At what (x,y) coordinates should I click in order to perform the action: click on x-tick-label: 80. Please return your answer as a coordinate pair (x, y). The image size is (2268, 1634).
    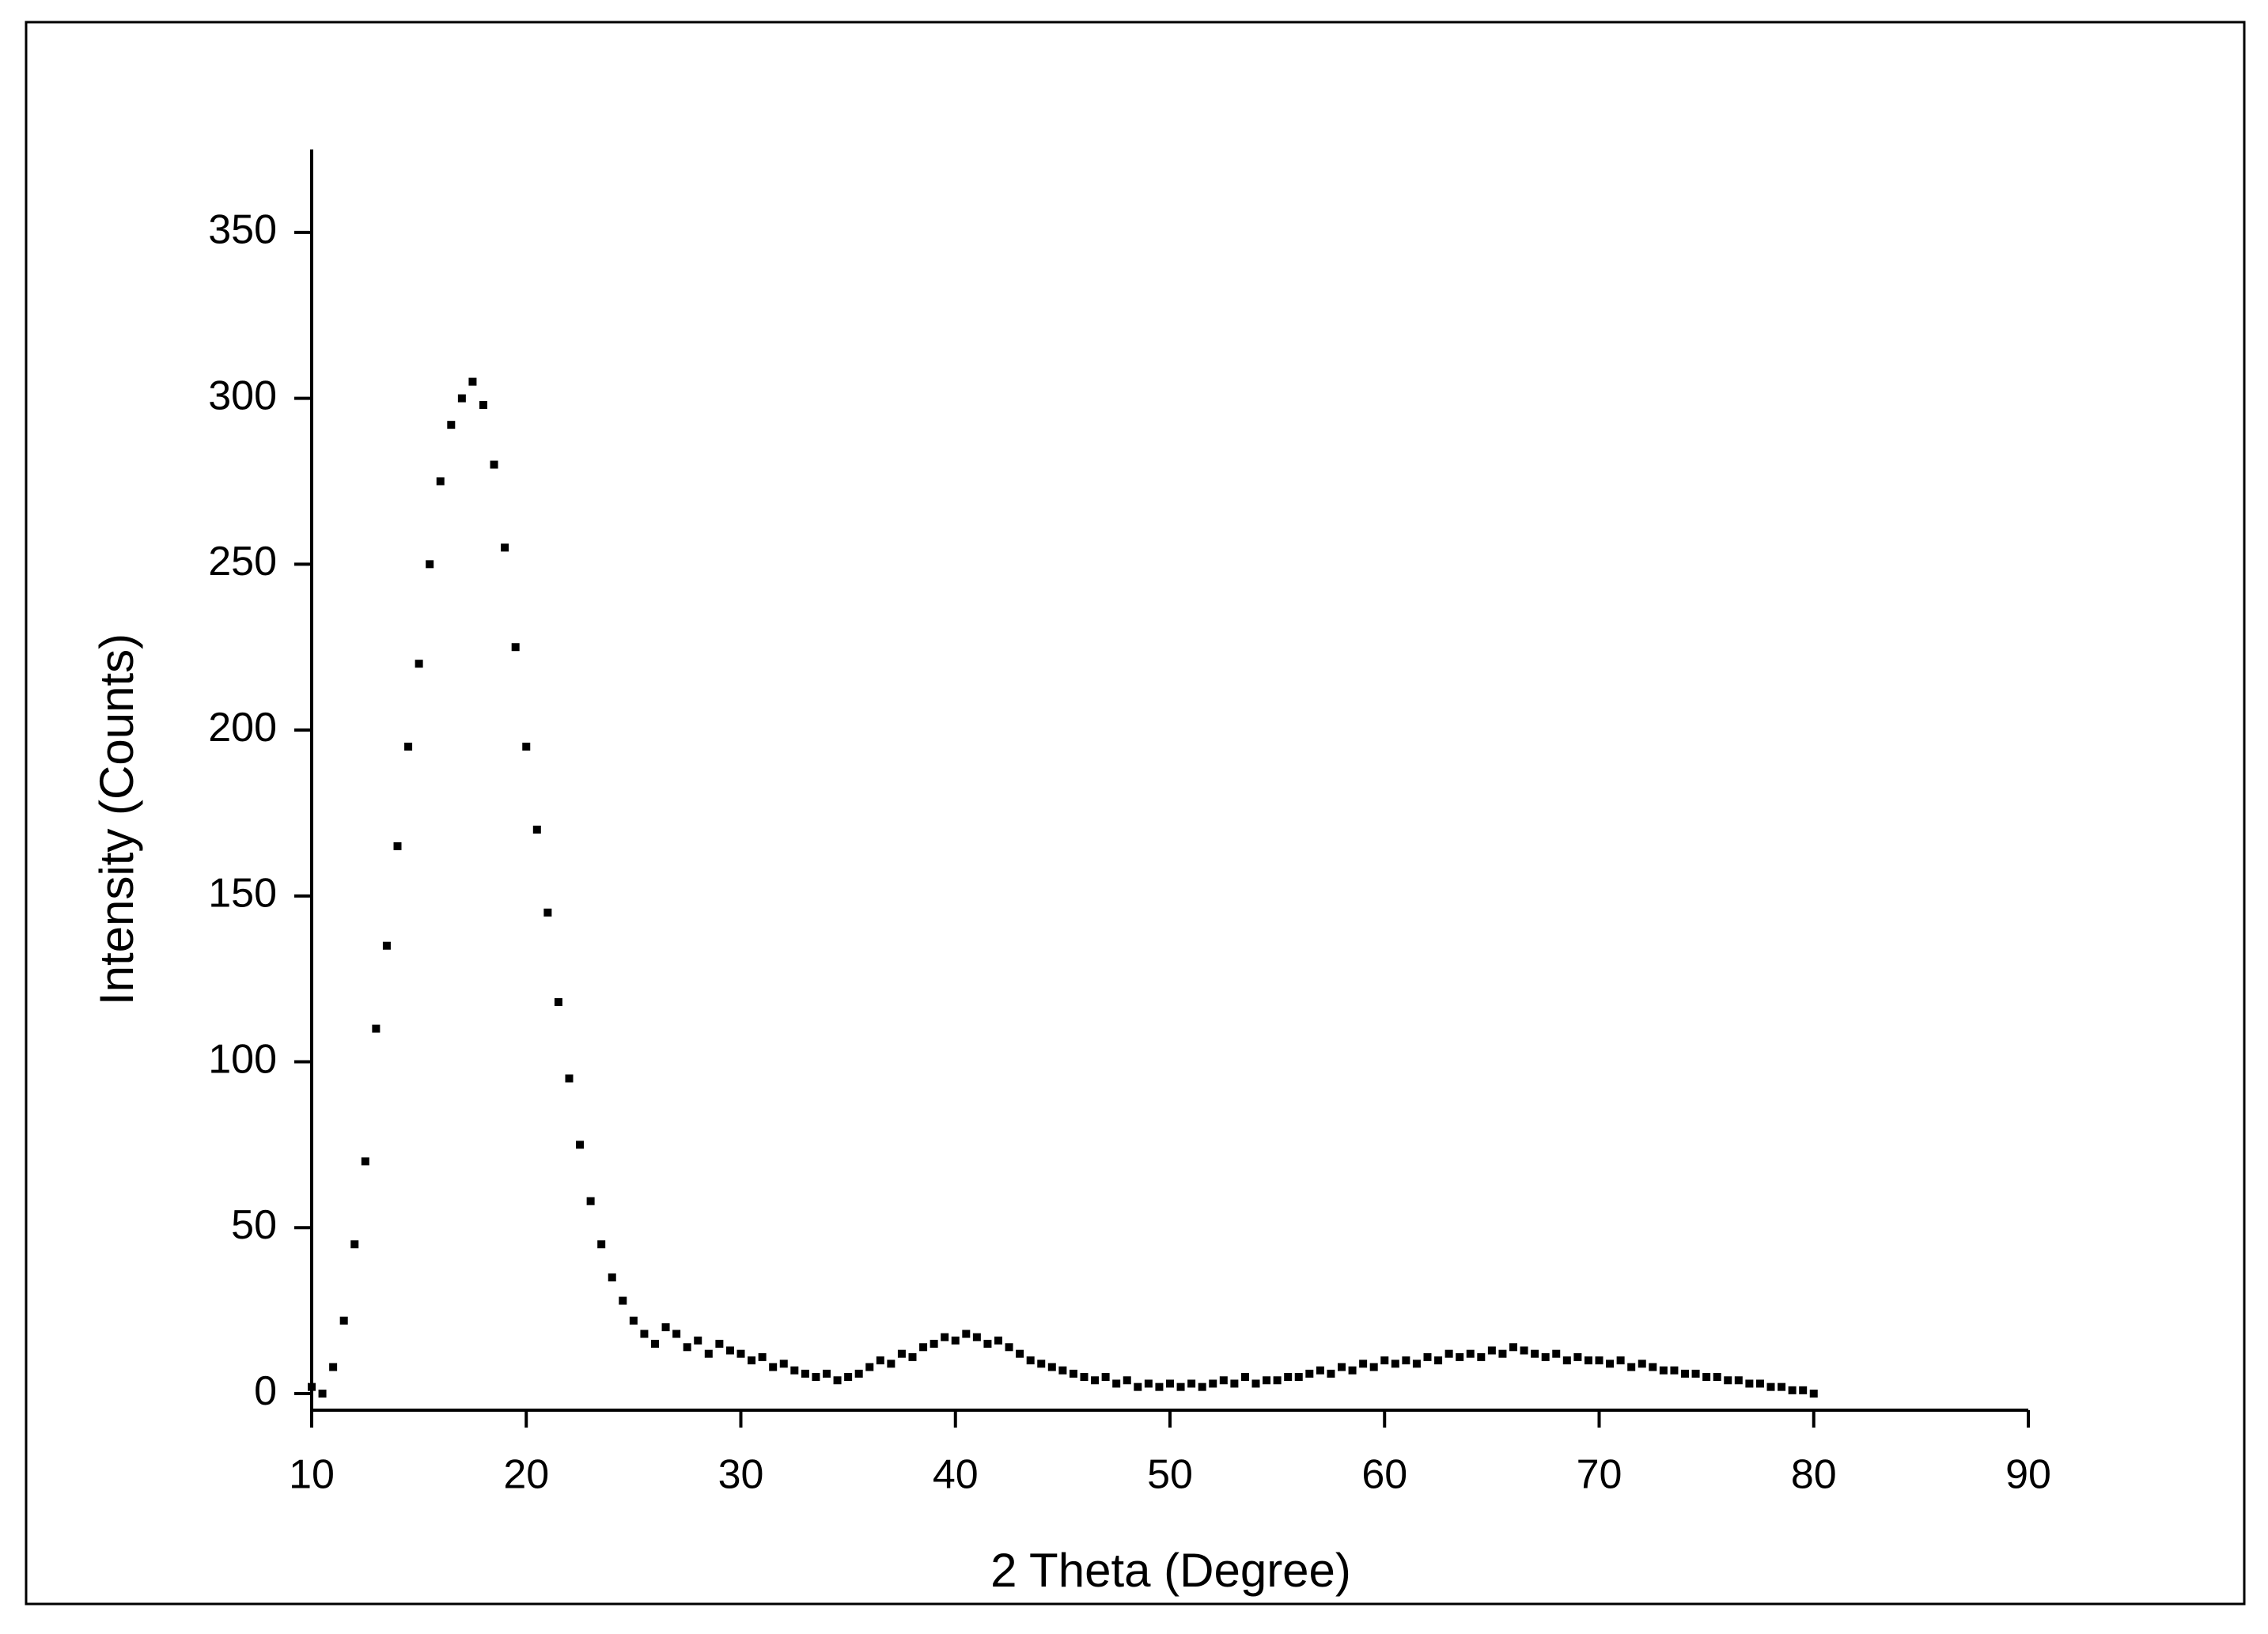
    Looking at the image, I should click on (1814, 1475).